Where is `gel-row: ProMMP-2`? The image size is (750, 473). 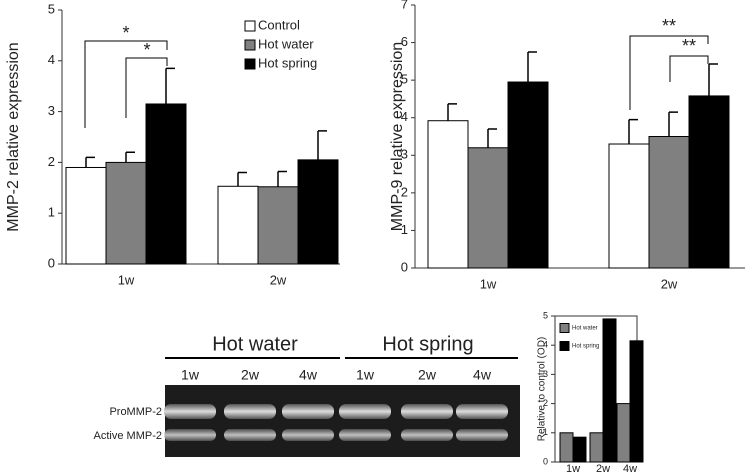
gel-row: ProMMP-2 is located at coordinates (135, 412).